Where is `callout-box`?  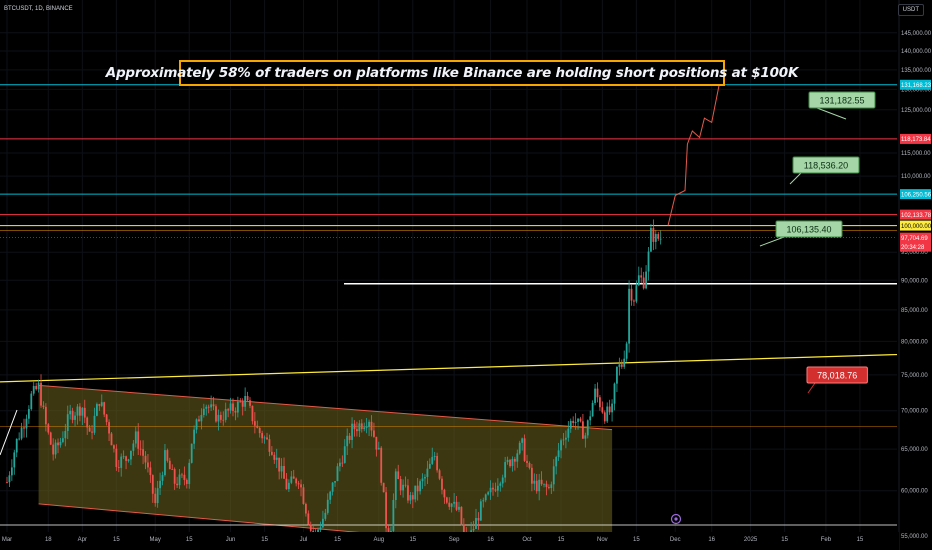 callout-box is located at coordinates (826, 165).